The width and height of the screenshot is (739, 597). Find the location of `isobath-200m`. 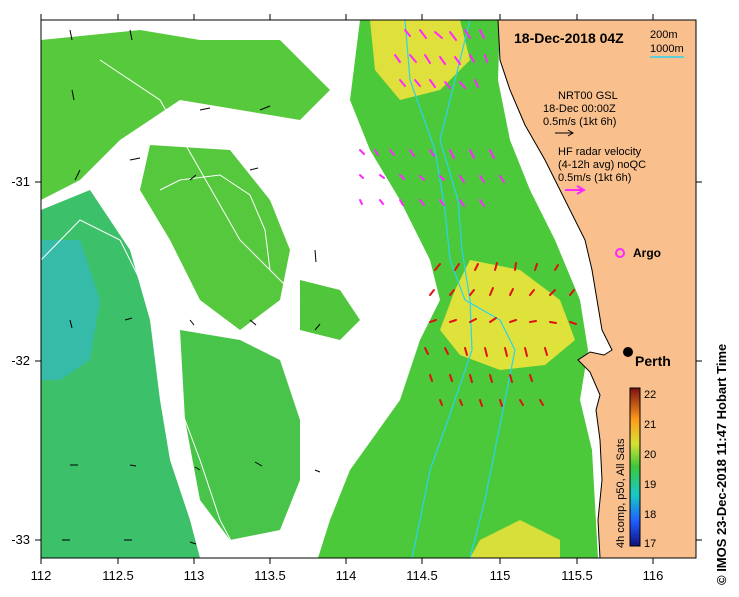

isobath-200m is located at coordinates (442, 289).